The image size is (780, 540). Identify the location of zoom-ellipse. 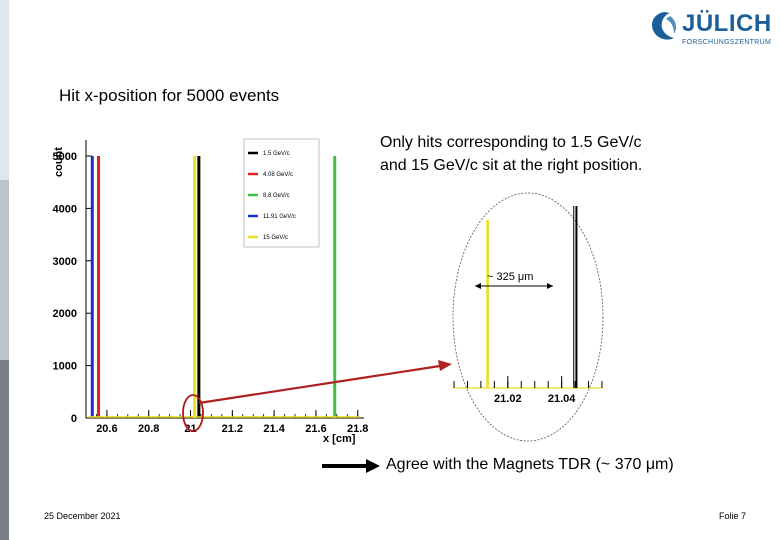
(528, 317).